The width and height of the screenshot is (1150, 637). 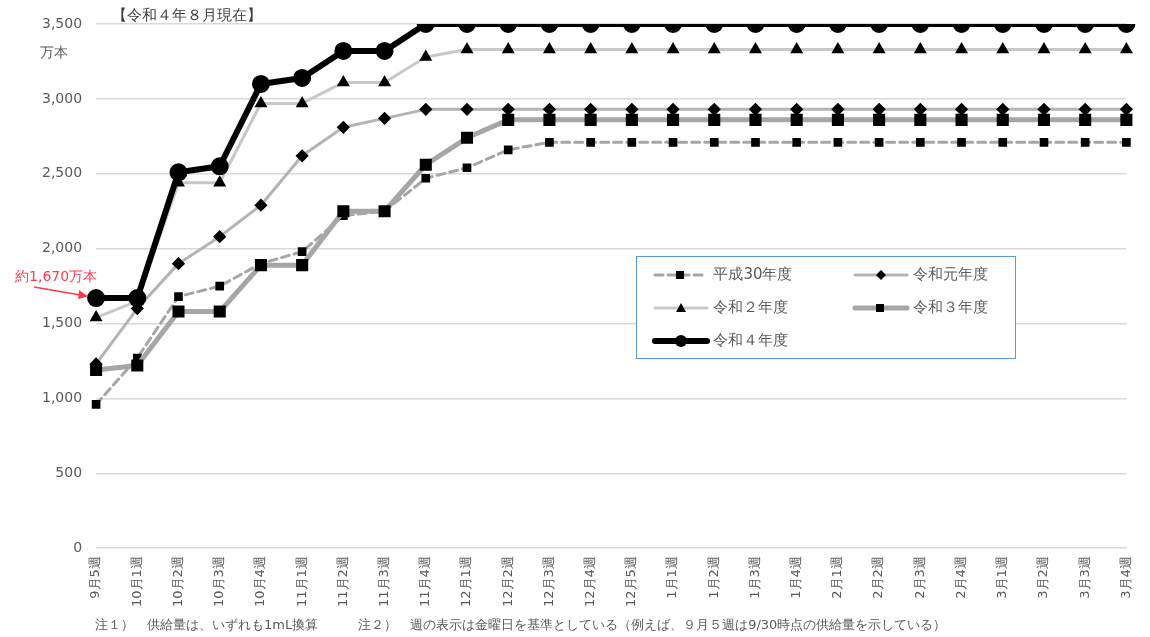 I want to click on y-tick-label: 1,500, so click(x=62, y=322).